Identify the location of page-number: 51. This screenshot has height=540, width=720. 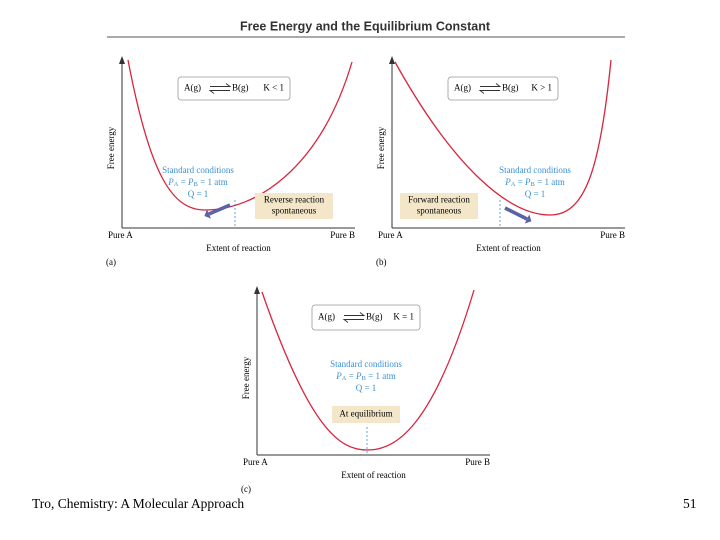
(690, 503).